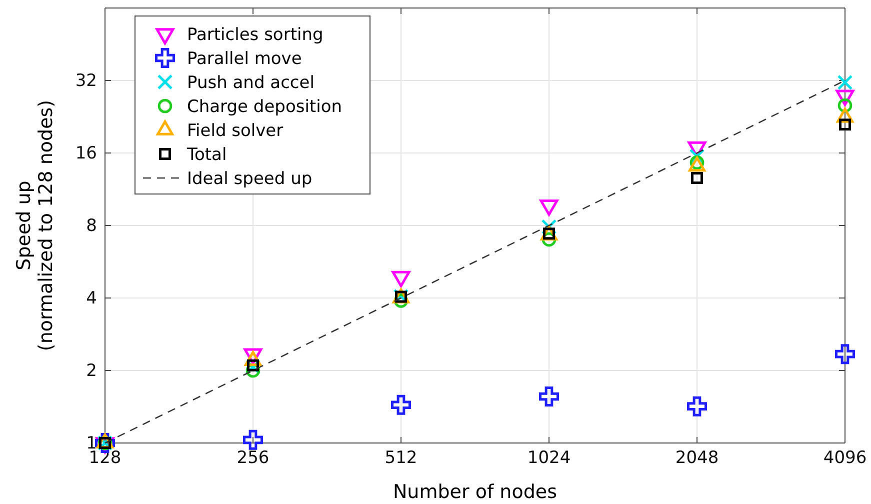 The height and width of the screenshot is (504, 871). I want to click on legend-label: Ideal speed up, so click(249, 179).